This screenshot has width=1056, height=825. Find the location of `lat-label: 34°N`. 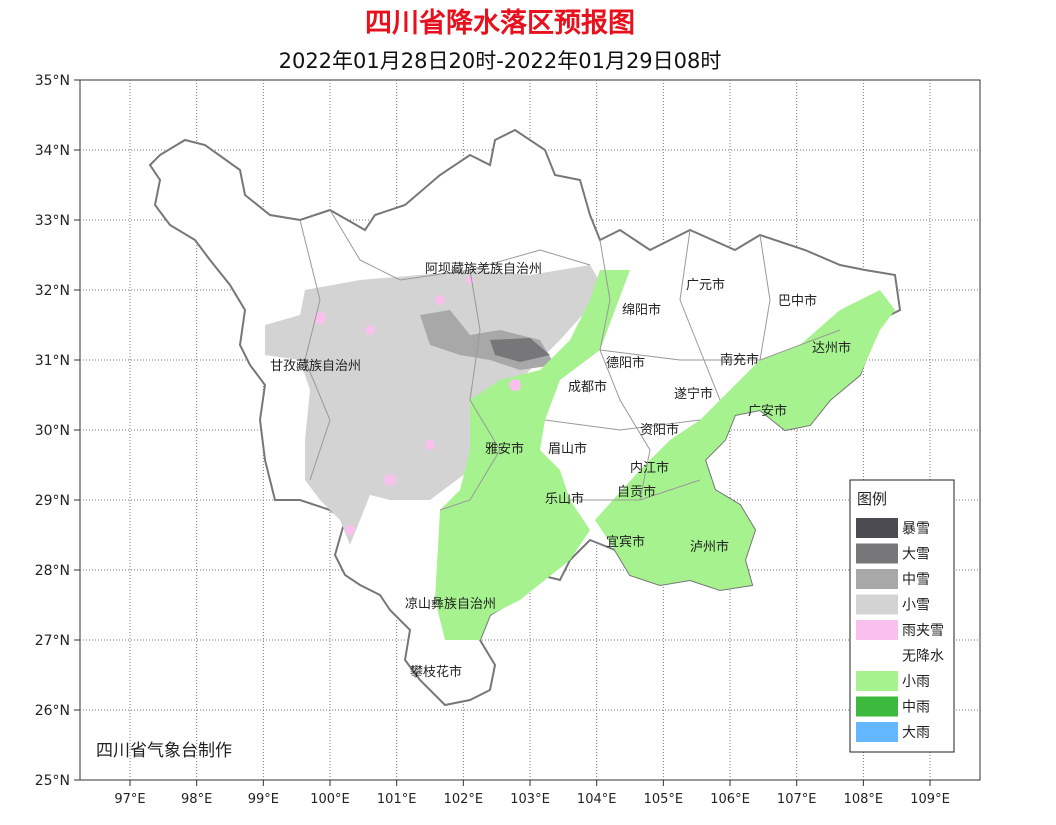

lat-label: 34°N is located at coordinates (52, 151).